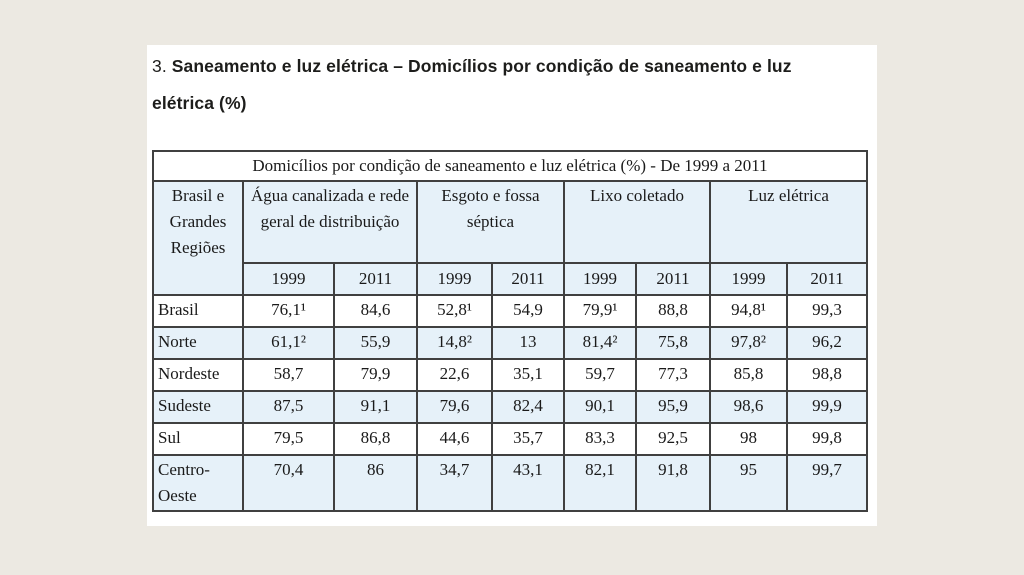 The image size is (1024, 575). I want to click on value-cell: 98,8, so click(827, 375).